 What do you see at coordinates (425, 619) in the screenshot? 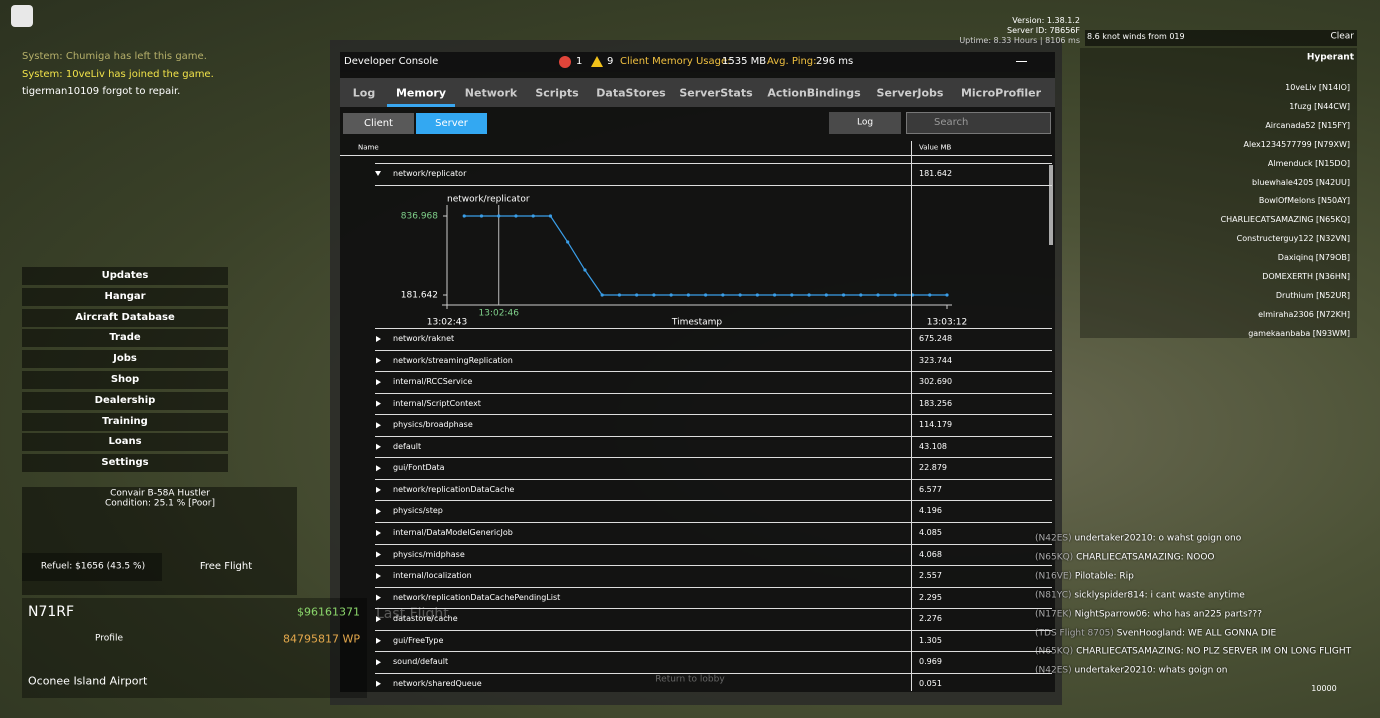
I see `row-name: datastore/cache` at bounding box center [425, 619].